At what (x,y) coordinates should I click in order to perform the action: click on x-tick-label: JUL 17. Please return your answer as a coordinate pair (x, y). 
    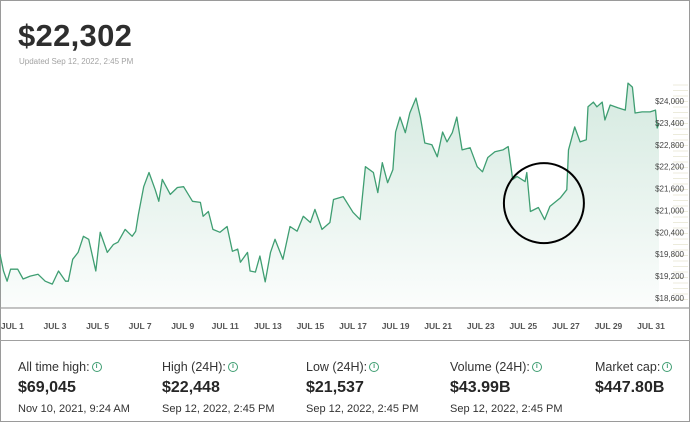
    Looking at the image, I should click on (353, 326).